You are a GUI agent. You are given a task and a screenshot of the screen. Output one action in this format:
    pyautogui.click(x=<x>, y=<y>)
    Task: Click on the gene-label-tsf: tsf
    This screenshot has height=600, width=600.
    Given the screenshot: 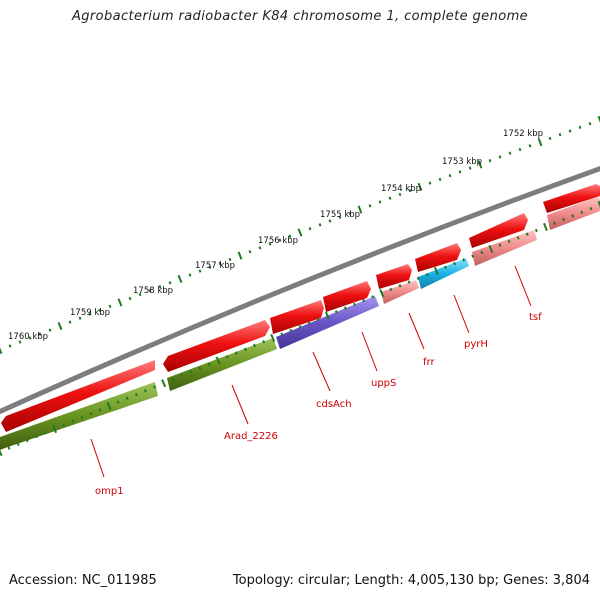 What is the action you would take?
    pyautogui.click(x=535, y=317)
    